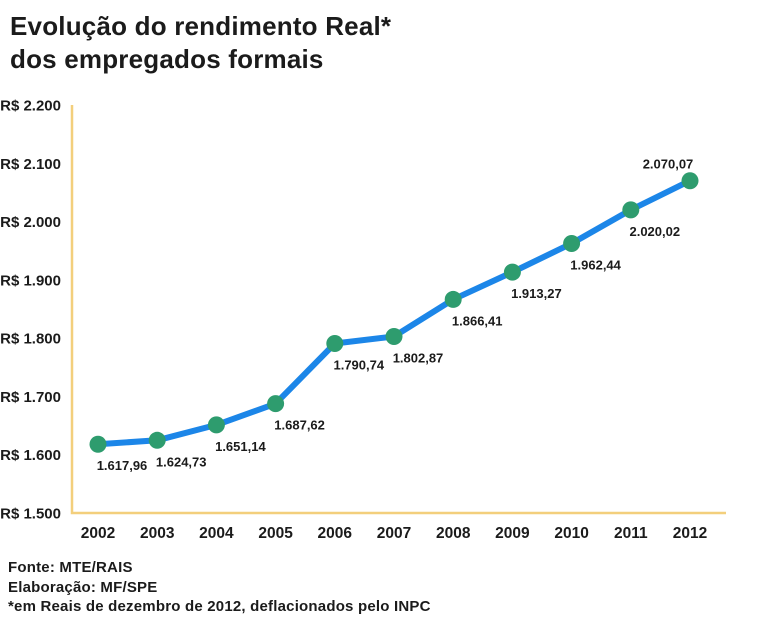  I want to click on data-point-label: 2.070,07, so click(668, 164).